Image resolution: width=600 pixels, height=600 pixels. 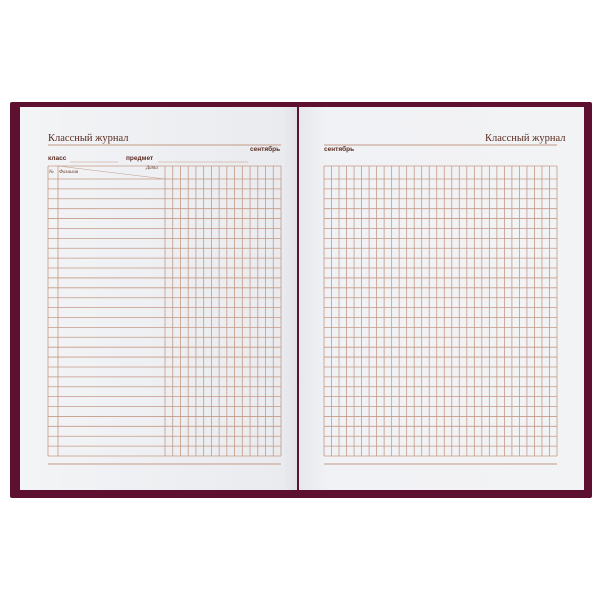 What do you see at coordinates (339, 149) in the screenshot?
I see `right-month-label: сентябрь` at bounding box center [339, 149].